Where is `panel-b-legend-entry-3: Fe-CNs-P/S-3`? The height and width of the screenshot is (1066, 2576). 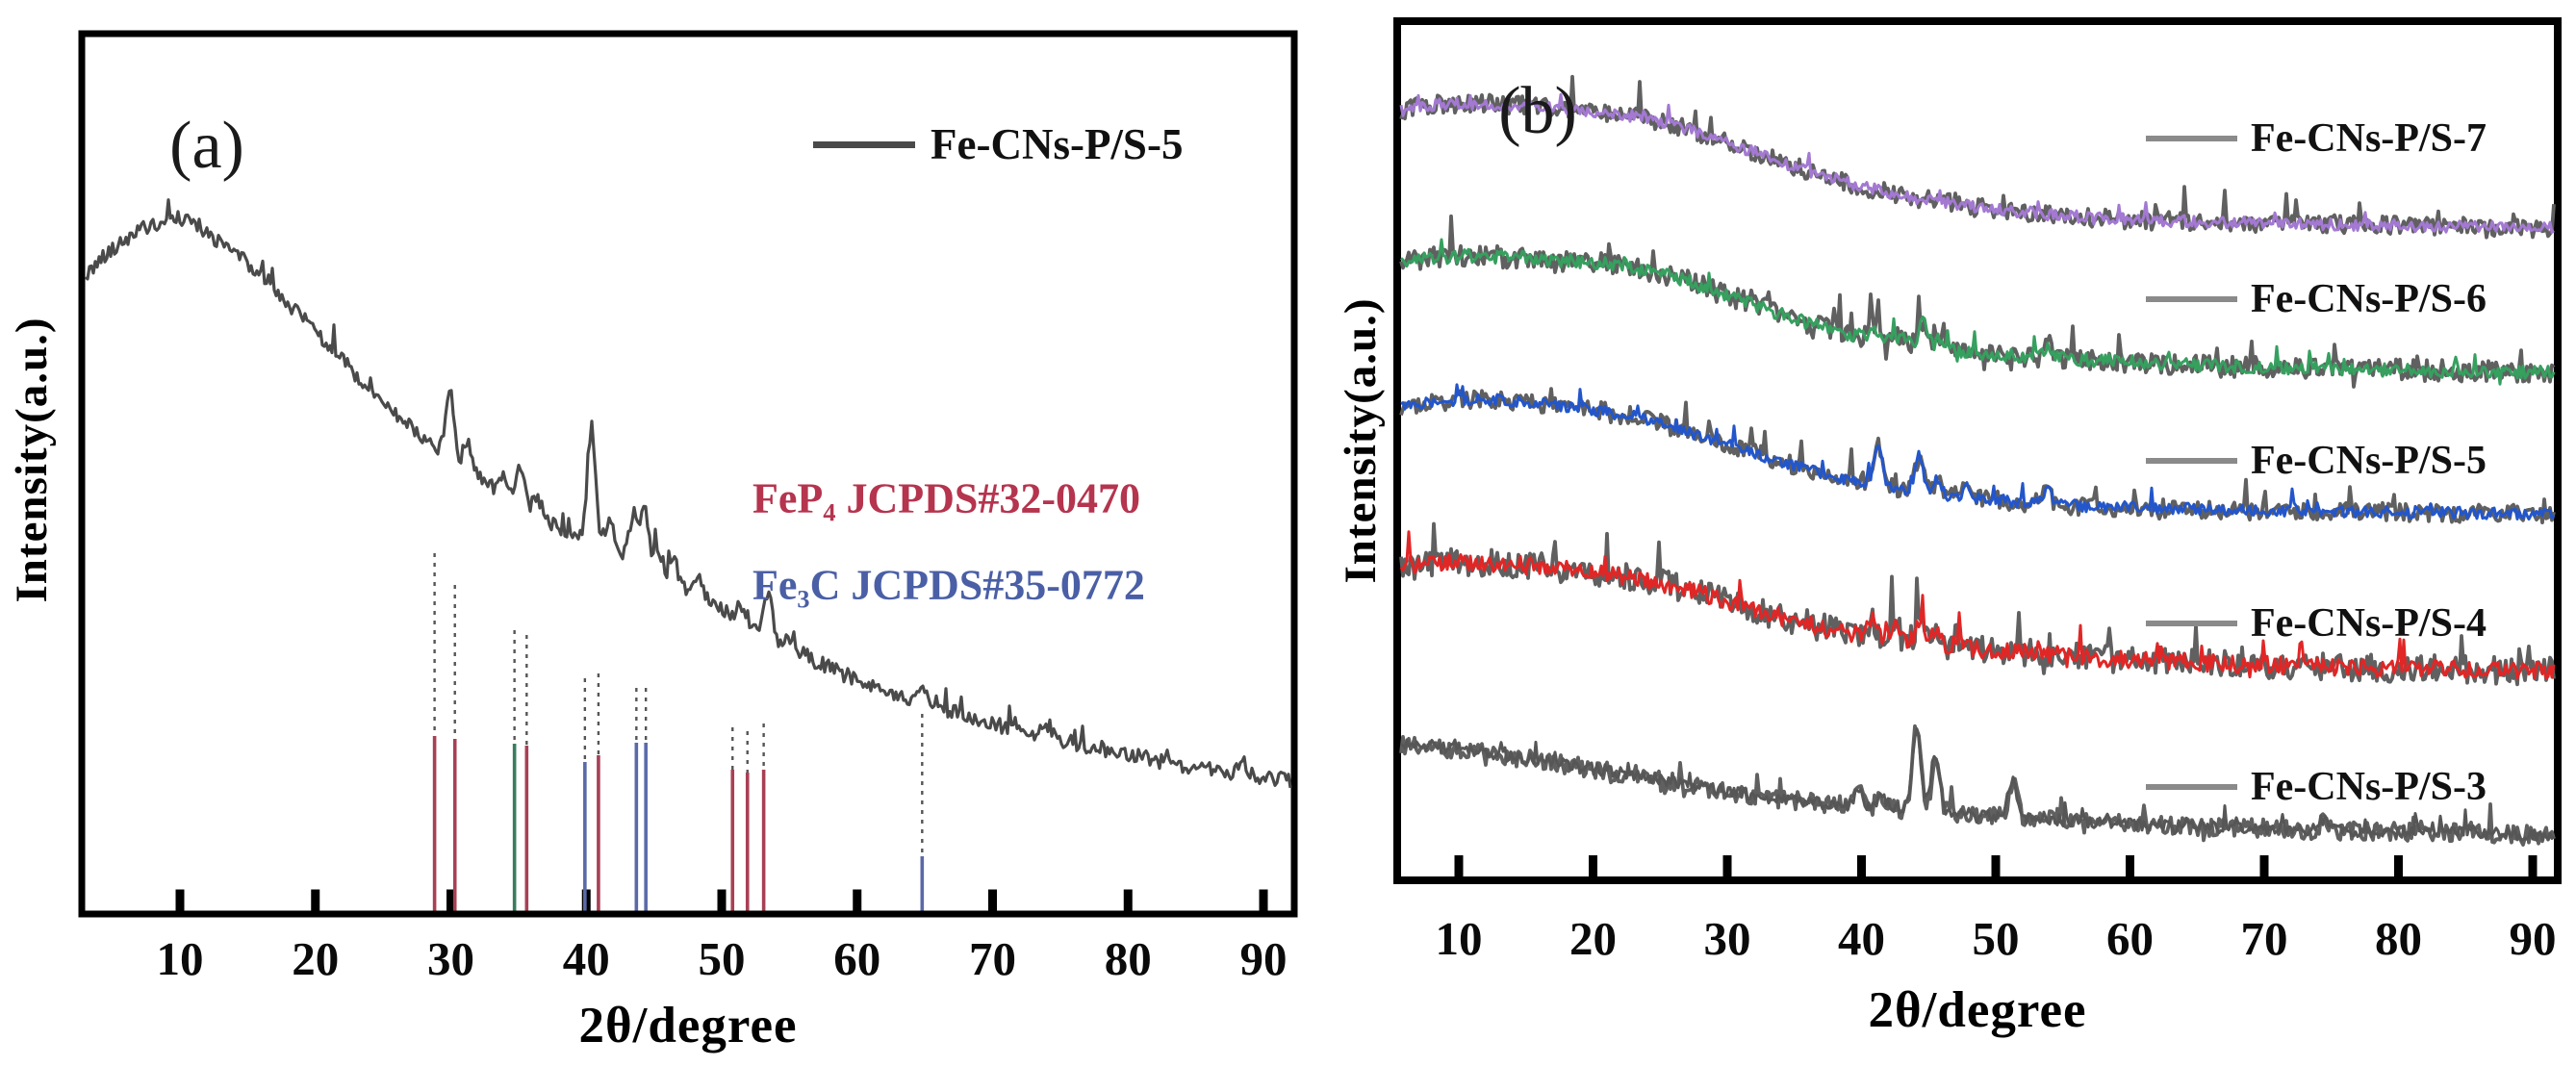 panel-b-legend-entry-3: Fe-CNs-P/S-3 is located at coordinates (2316, 787).